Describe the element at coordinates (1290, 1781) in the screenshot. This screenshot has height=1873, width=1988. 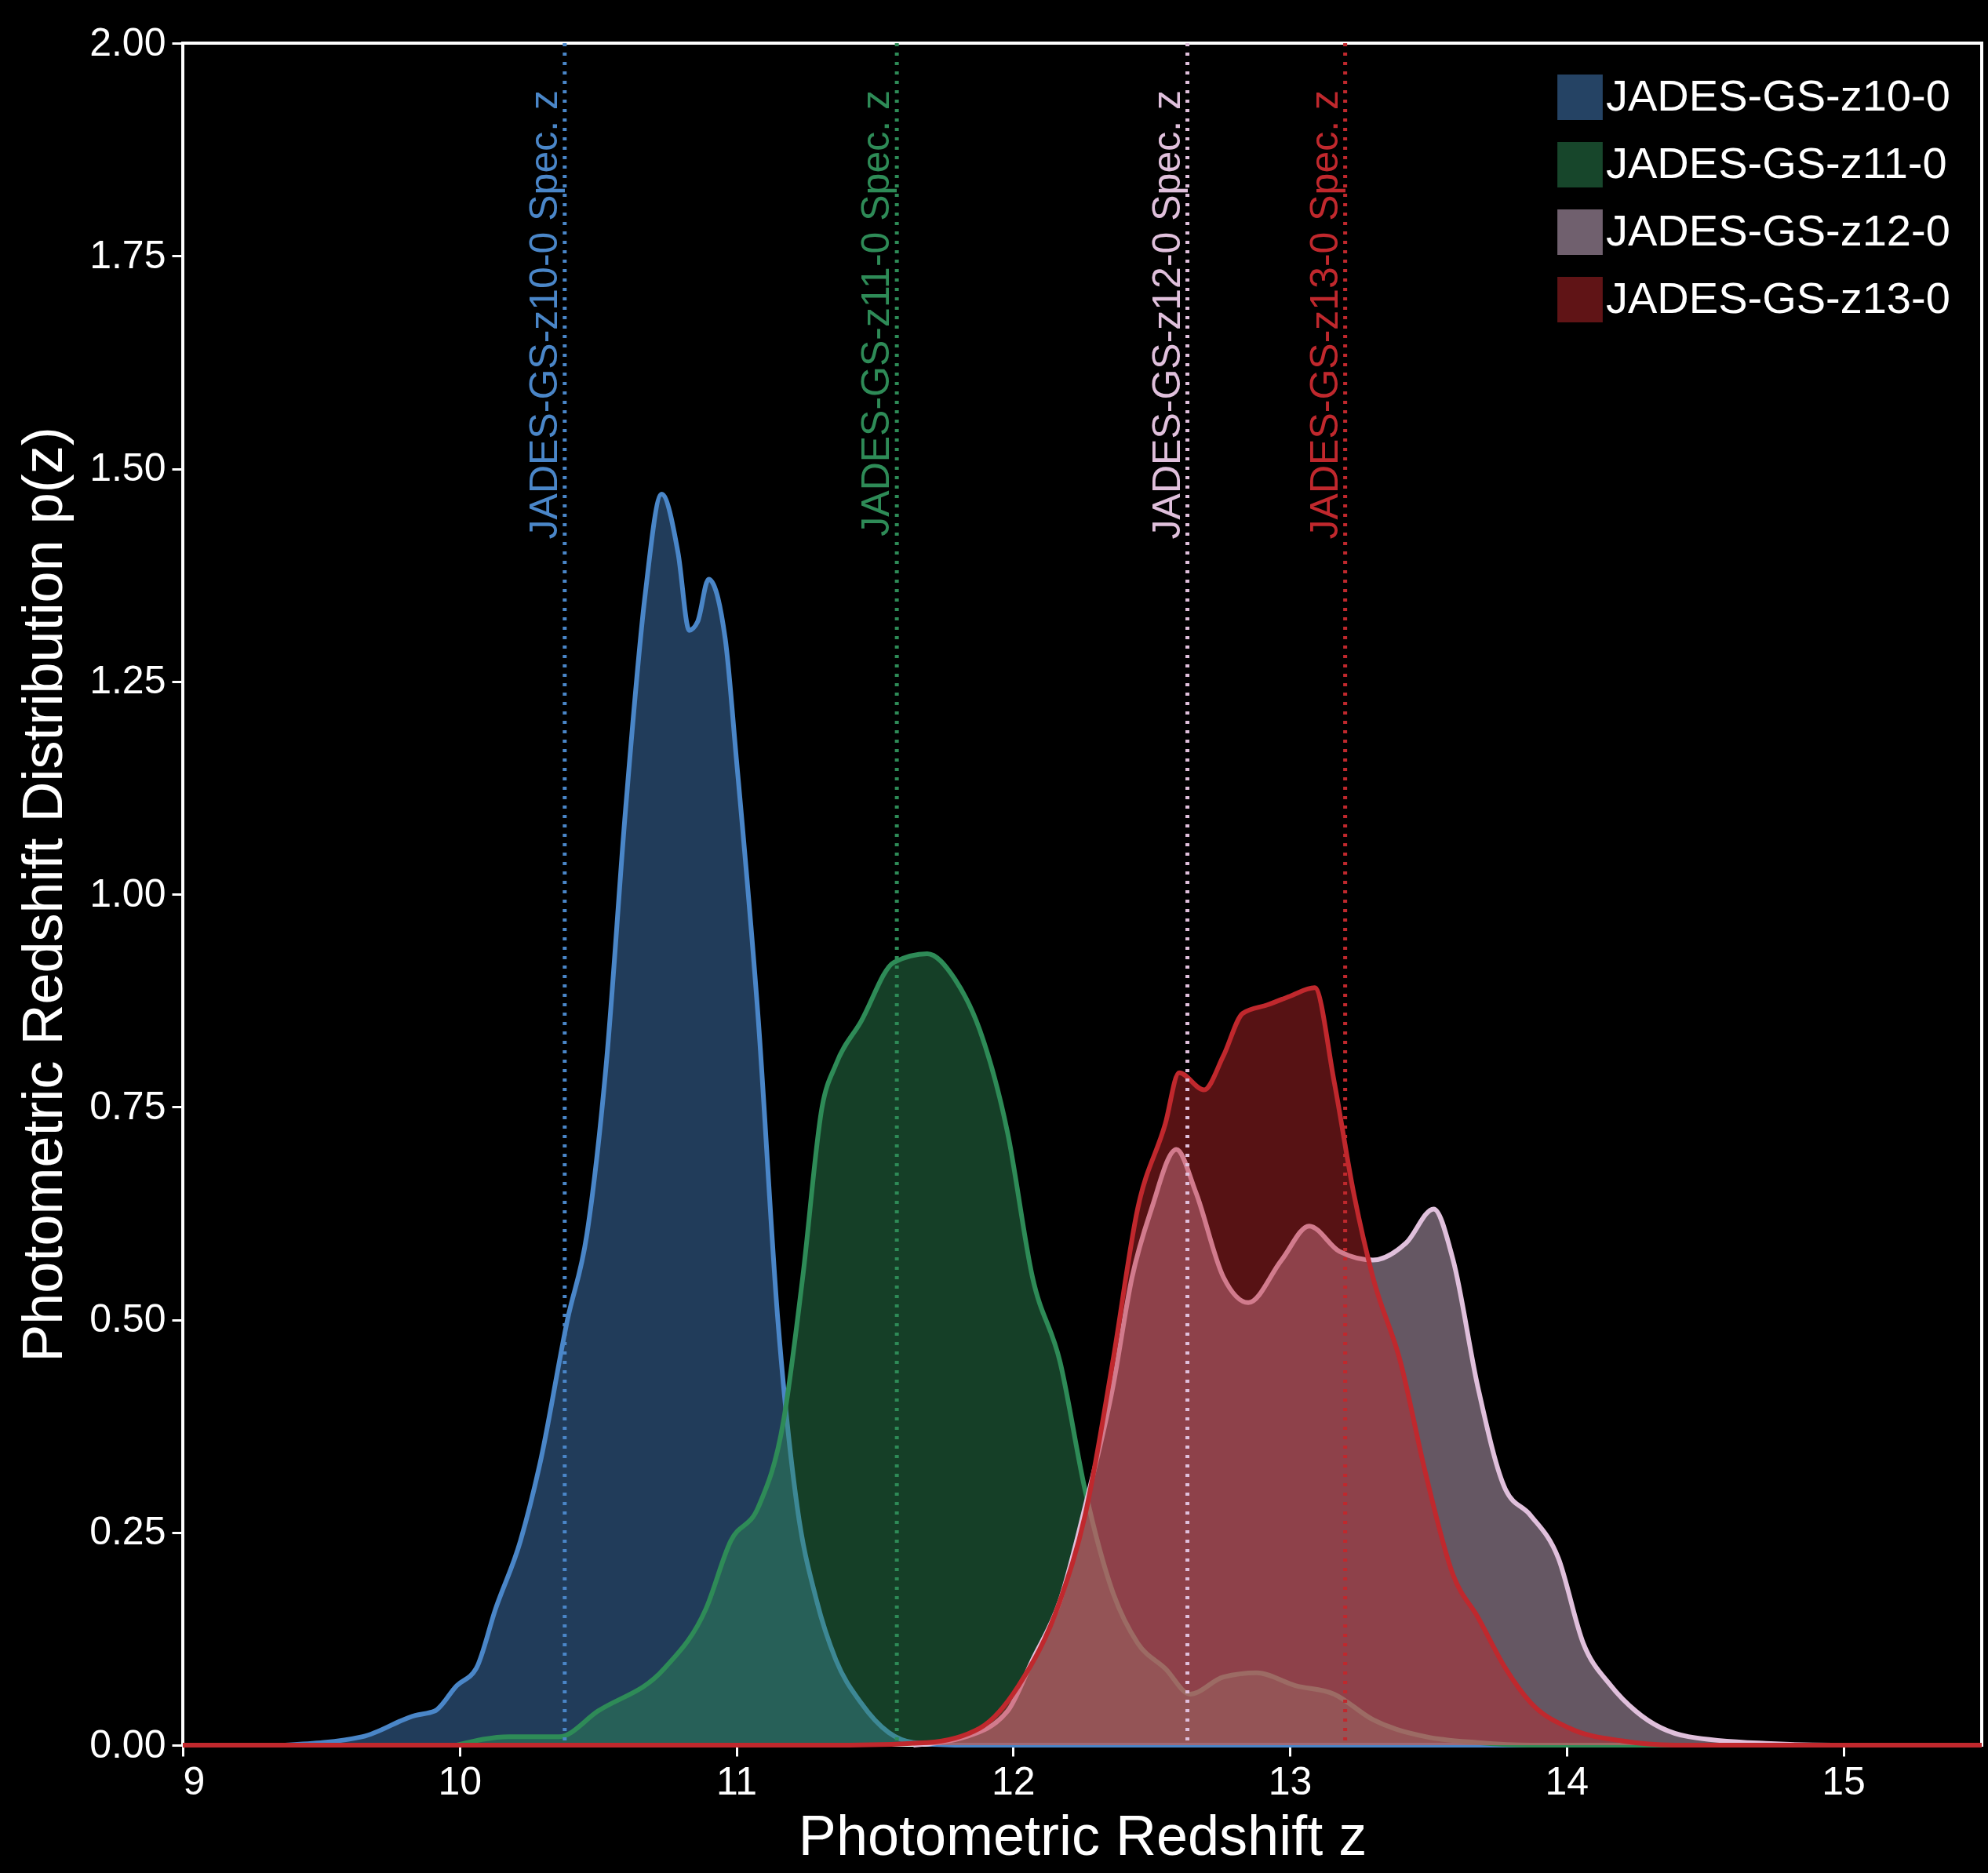
I see `x-tick-label: 13` at that location.